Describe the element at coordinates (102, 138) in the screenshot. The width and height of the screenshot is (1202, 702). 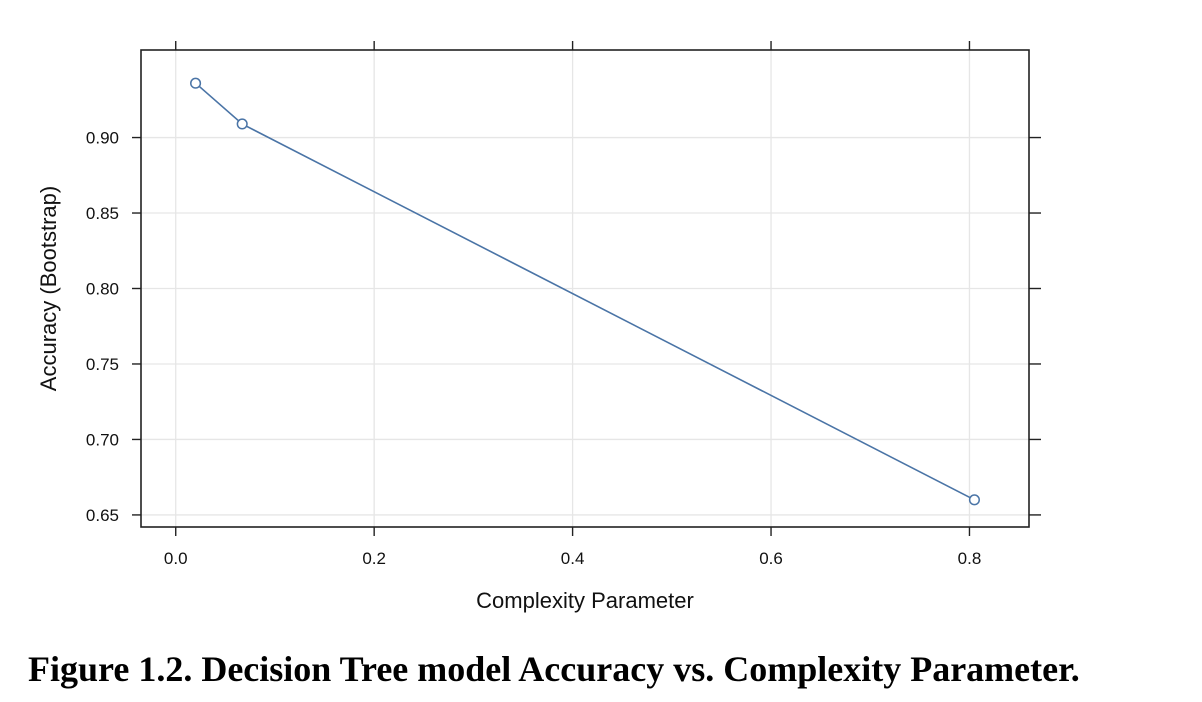
I see `y-tick-label: 0.90` at that location.